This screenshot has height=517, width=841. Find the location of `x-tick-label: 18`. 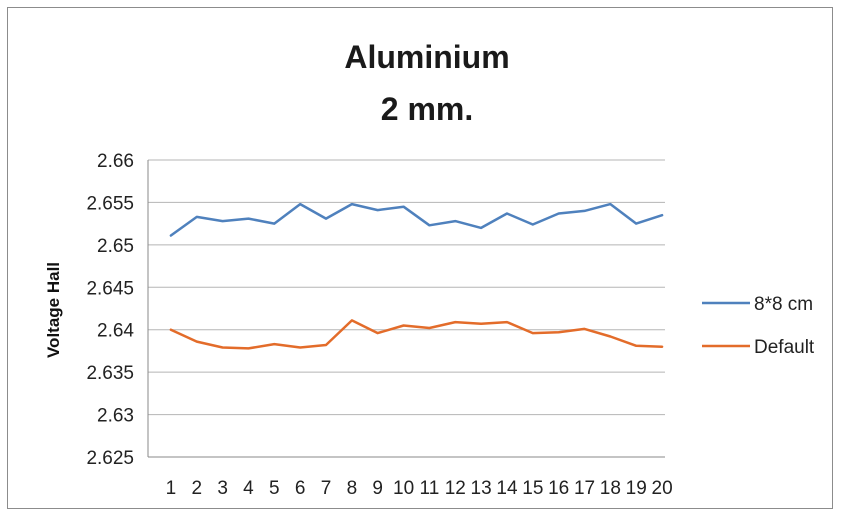

x-tick-label: 18 is located at coordinates (610, 488).